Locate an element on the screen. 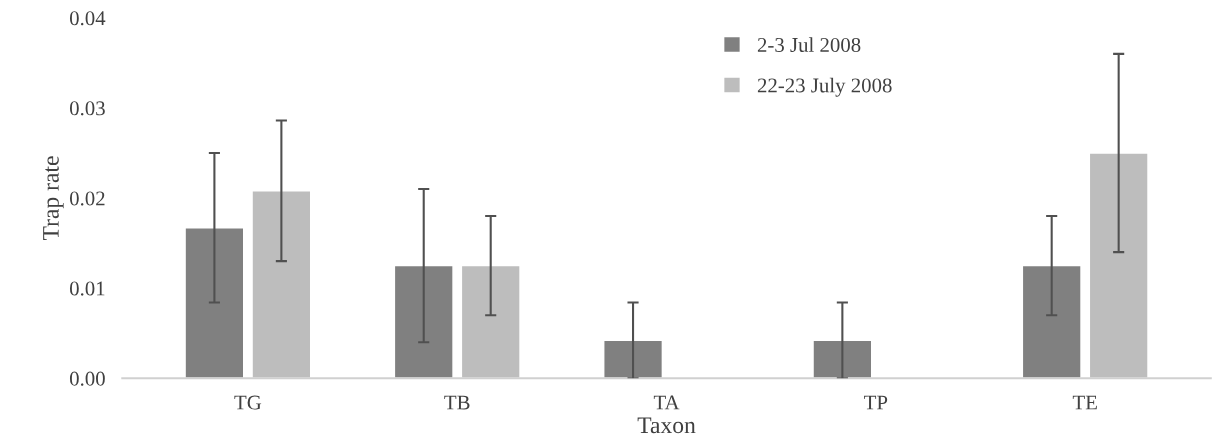 This screenshot has width=1223, height=445. legend-label: 2-3 Jul 2008 is located at coordinates (809, 44).